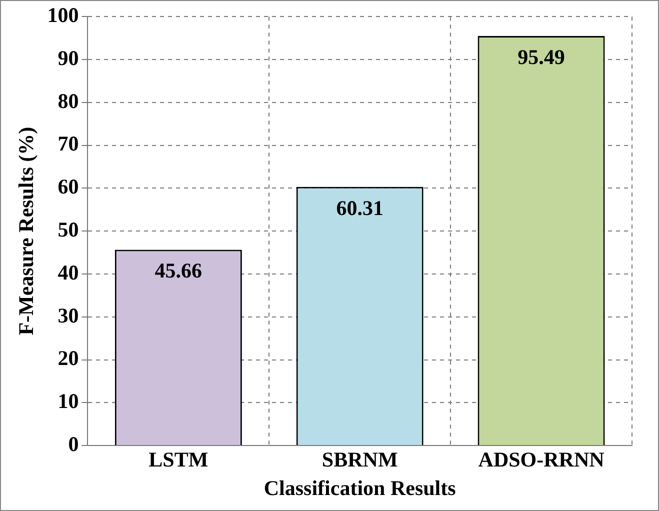  What do you see at coordinates (68, 401) in the screenshot?
I see `y-tick-label: 10` at bounding box center [68, 401].